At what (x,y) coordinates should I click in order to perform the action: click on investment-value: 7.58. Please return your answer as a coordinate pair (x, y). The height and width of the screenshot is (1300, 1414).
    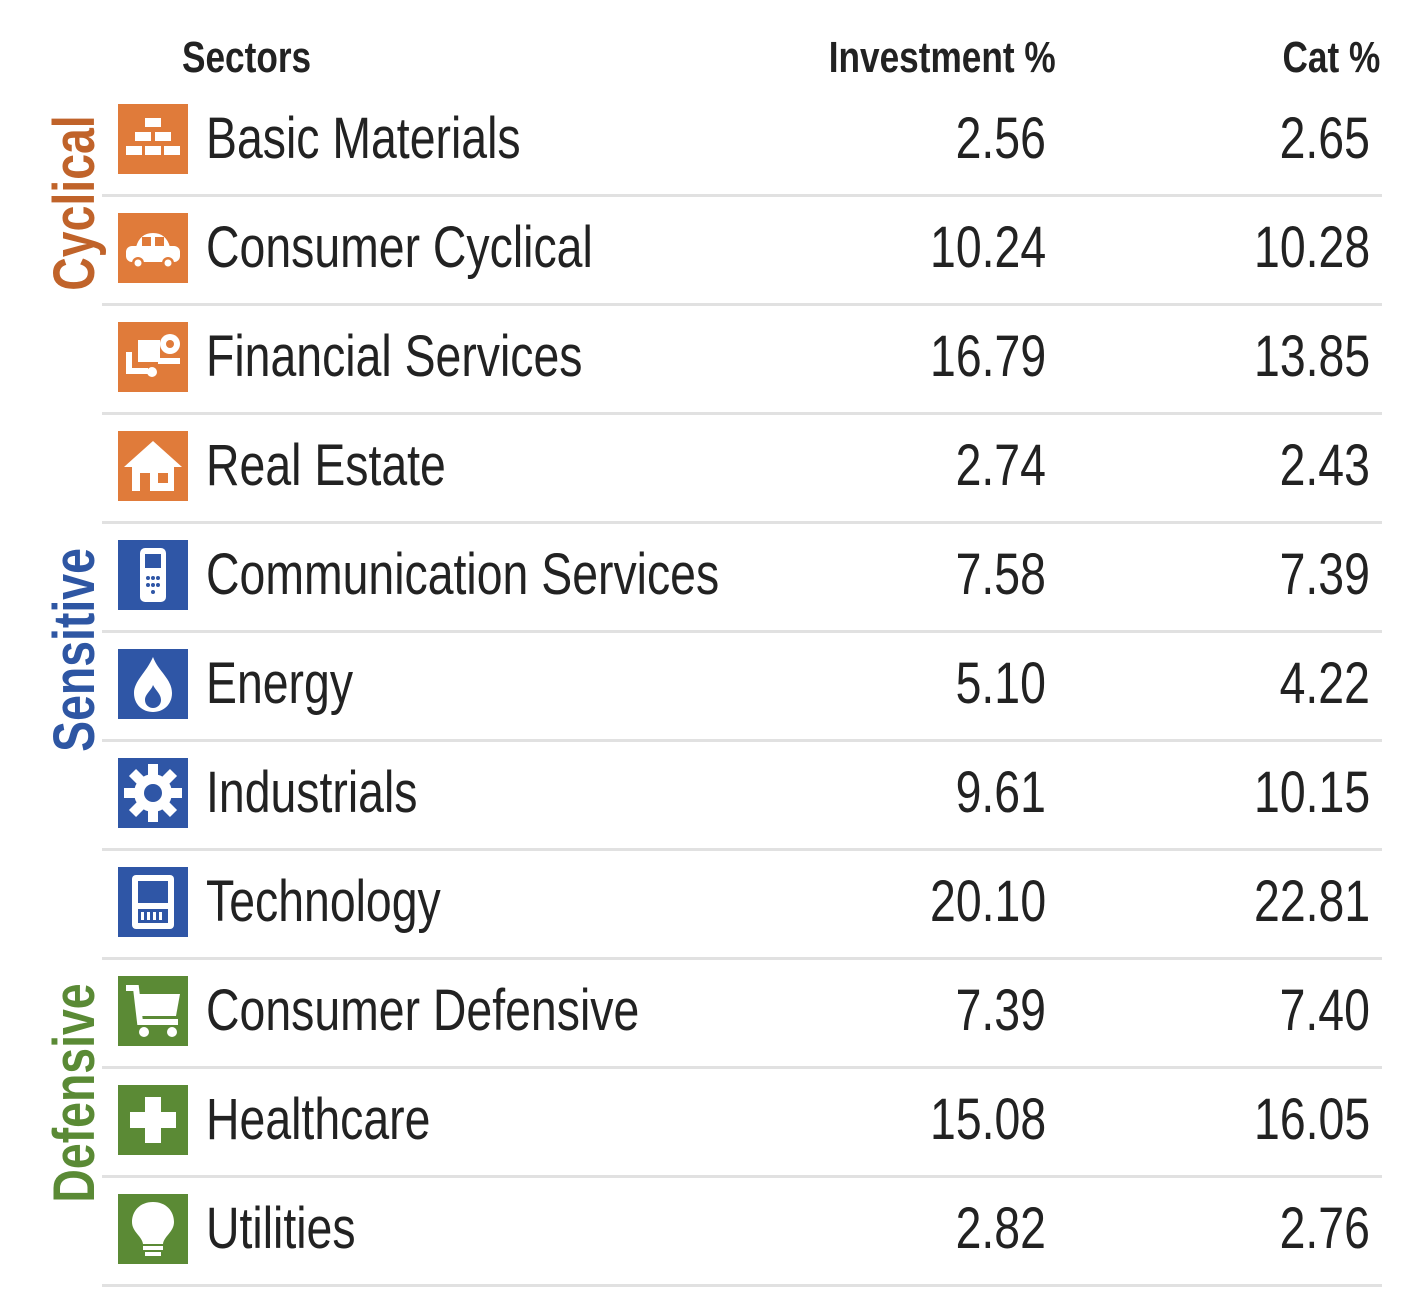
    Looking at the image, I should click on (1000, 574).